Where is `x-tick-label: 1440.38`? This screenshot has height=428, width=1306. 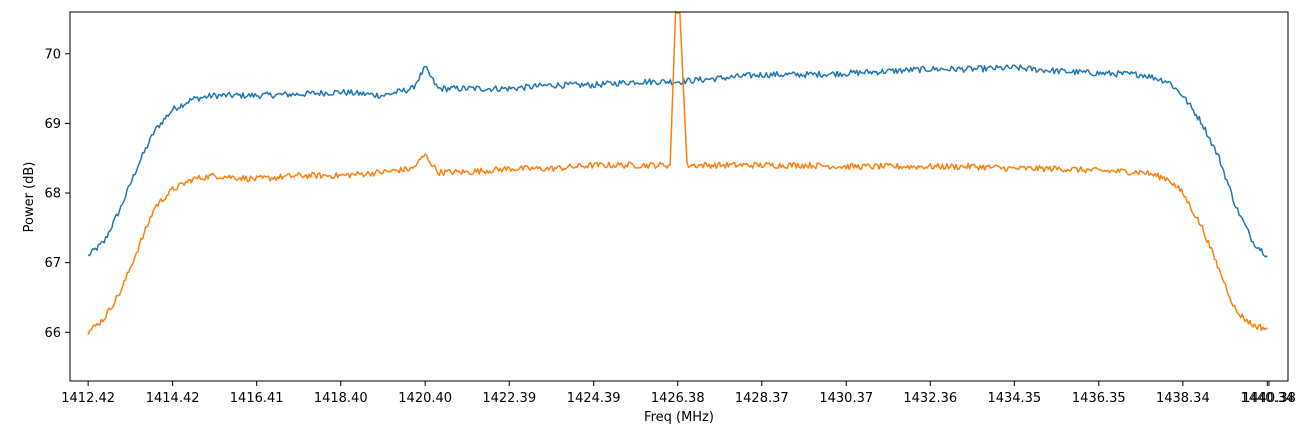
x-tick-label: 1440.38 is located at coordinates (1269, 398).